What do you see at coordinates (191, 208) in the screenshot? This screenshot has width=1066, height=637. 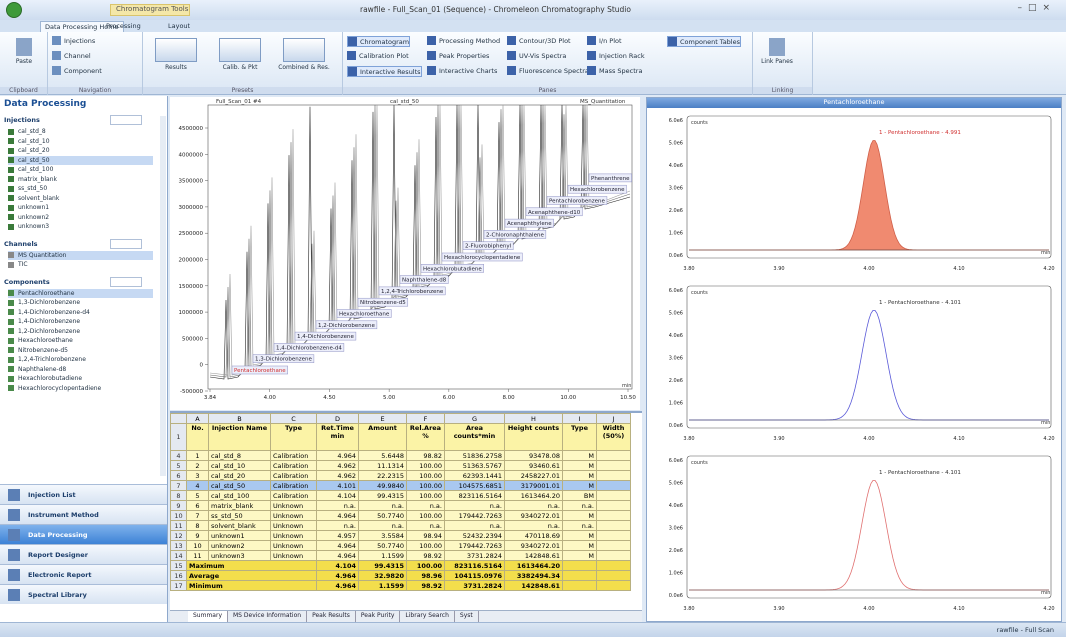 I see `y-tick-label: 3000000` at bounding box center [191, 208].